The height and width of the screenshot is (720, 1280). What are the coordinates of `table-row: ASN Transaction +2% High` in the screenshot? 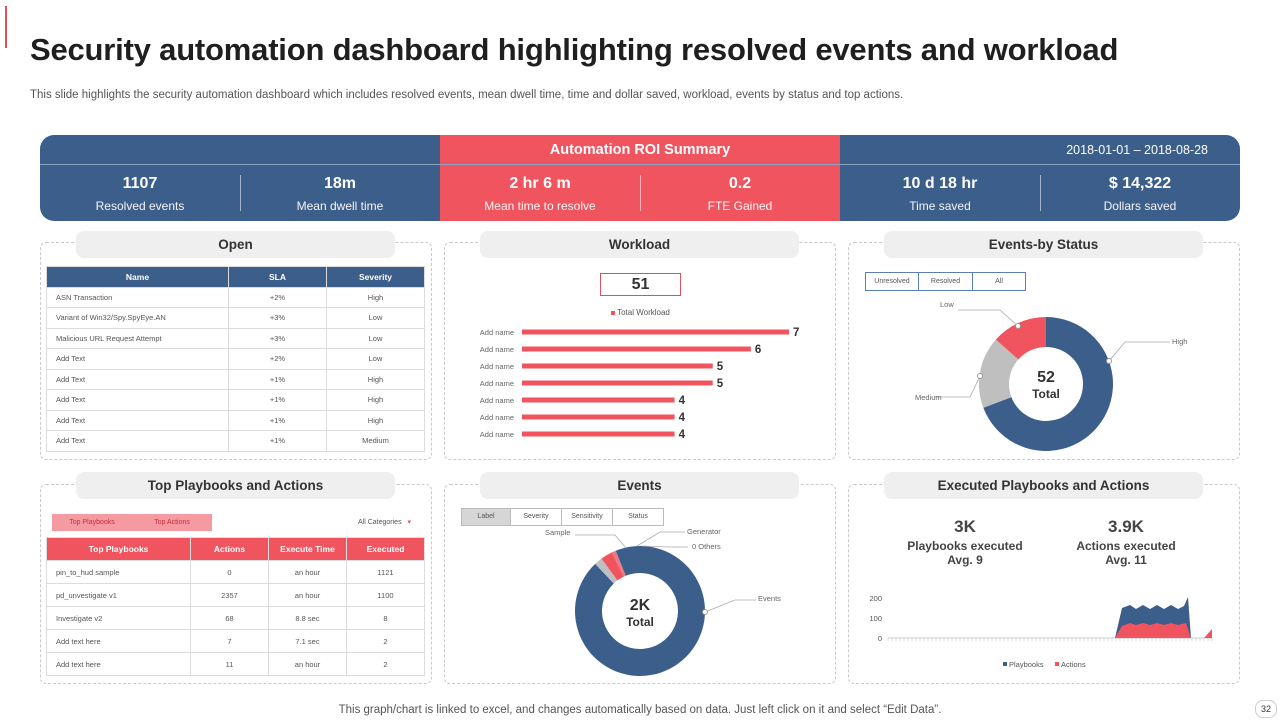 It's located at (235, 297).